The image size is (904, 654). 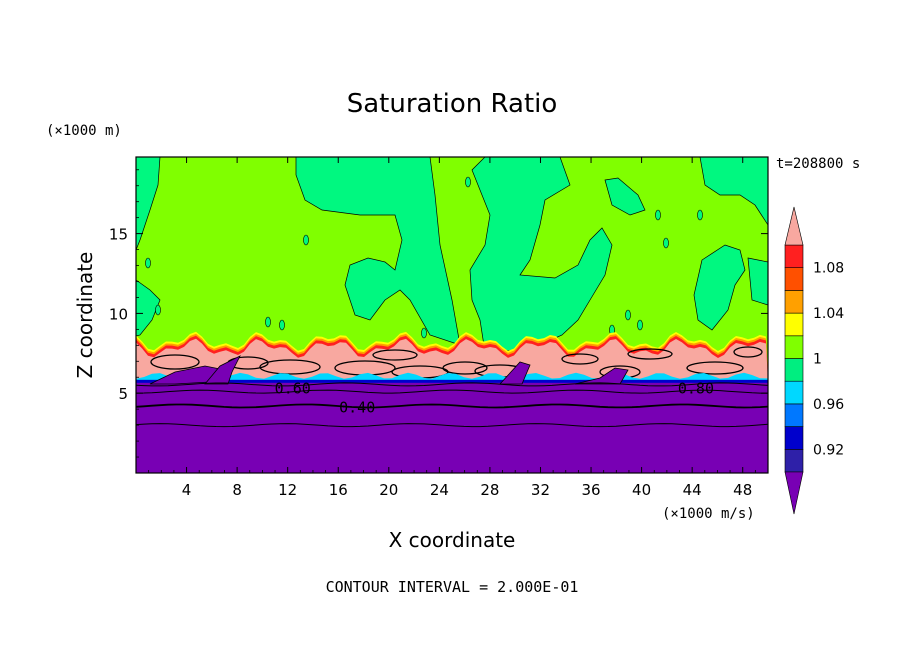 What do you see at coordinates (237, 490) in the screenshot?
I see `x-tick-label: 8` at bounding box center [237, 490].